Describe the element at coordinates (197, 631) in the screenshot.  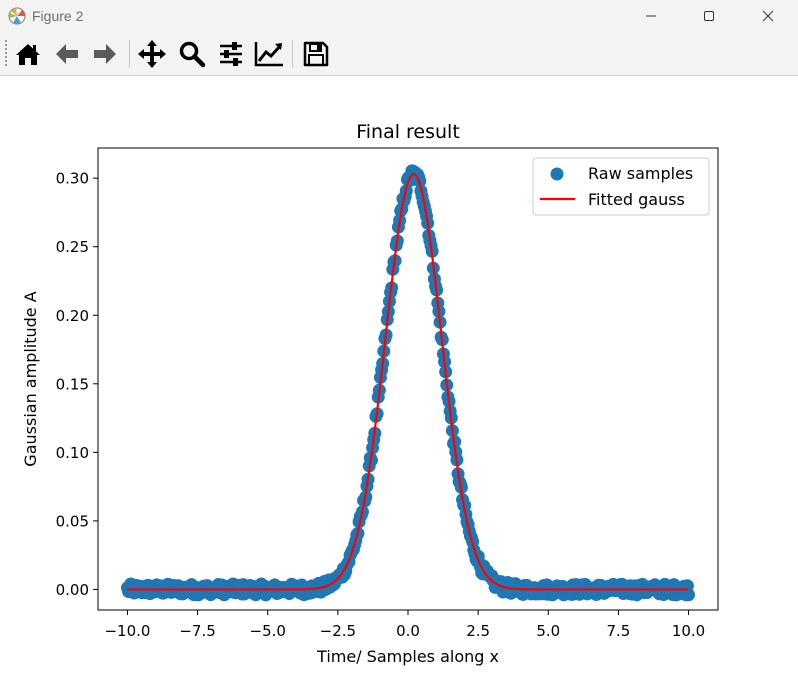
I see `x-tick-label: −7.5` at that location.